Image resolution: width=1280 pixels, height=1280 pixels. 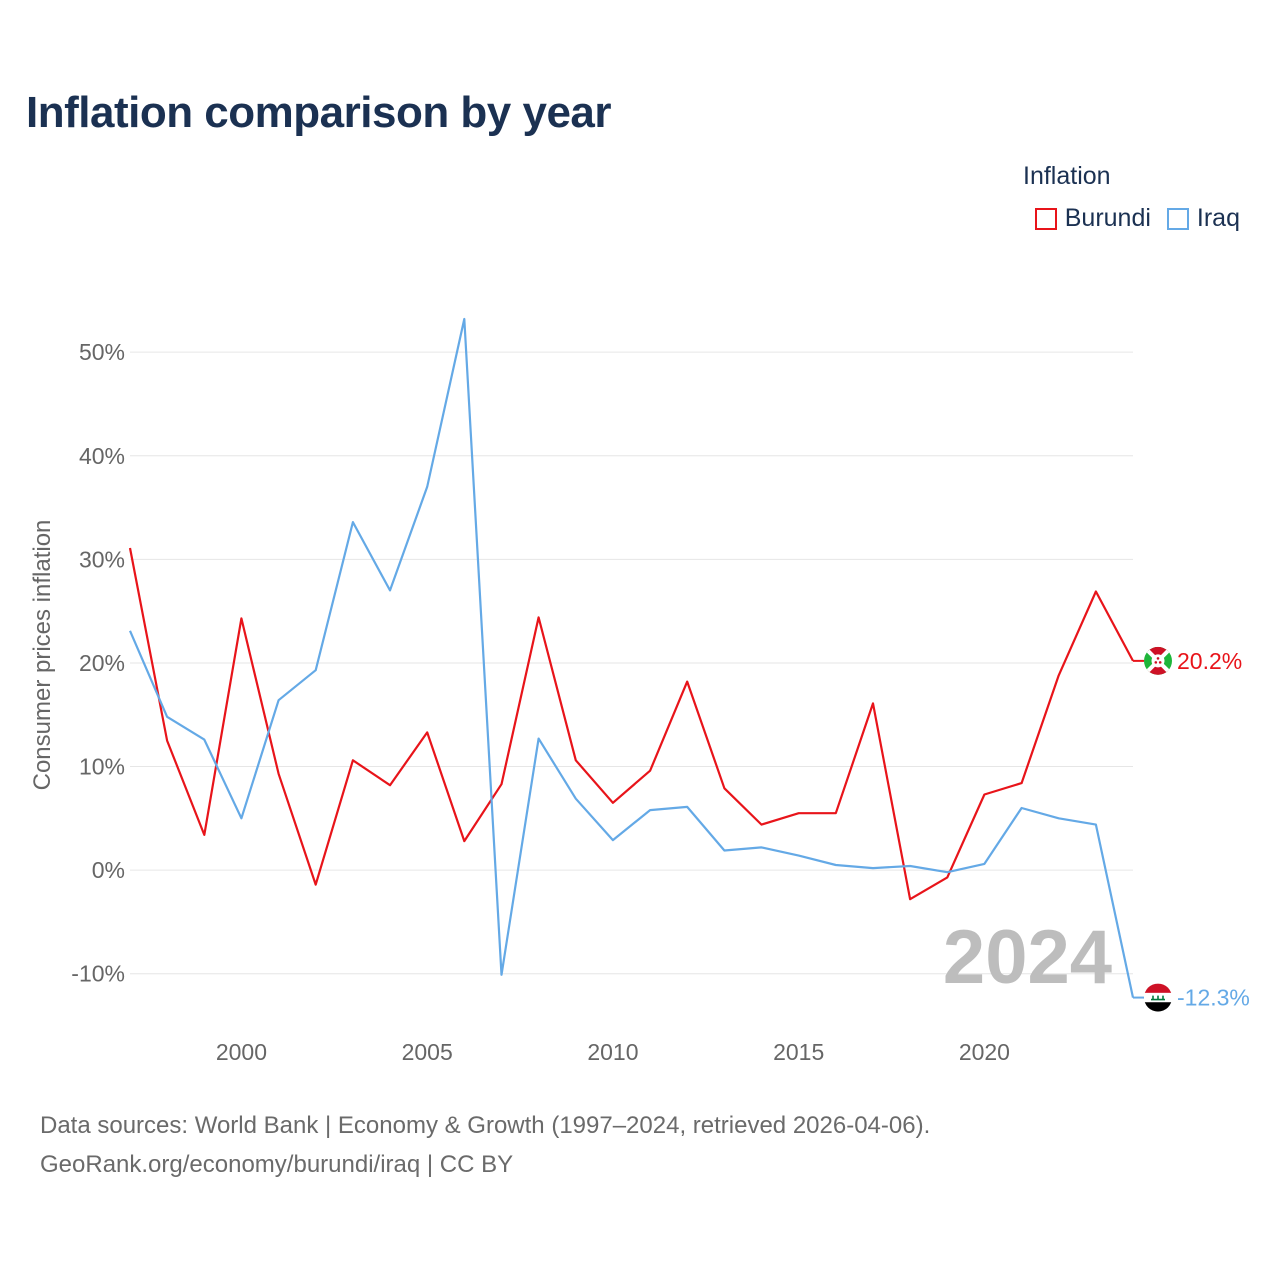 I want to click on y-tick-label: 30%, so click(x=102, y=559).